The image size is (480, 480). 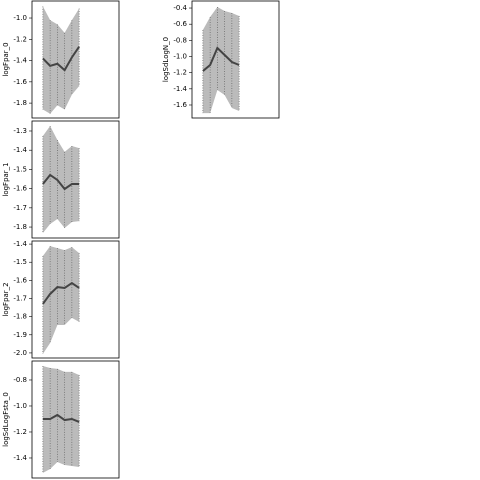 What do you see at coordinates (180, 24) in the screenshot?
I see `y-tick-label: -0.6` at bounding box center [180, 24].